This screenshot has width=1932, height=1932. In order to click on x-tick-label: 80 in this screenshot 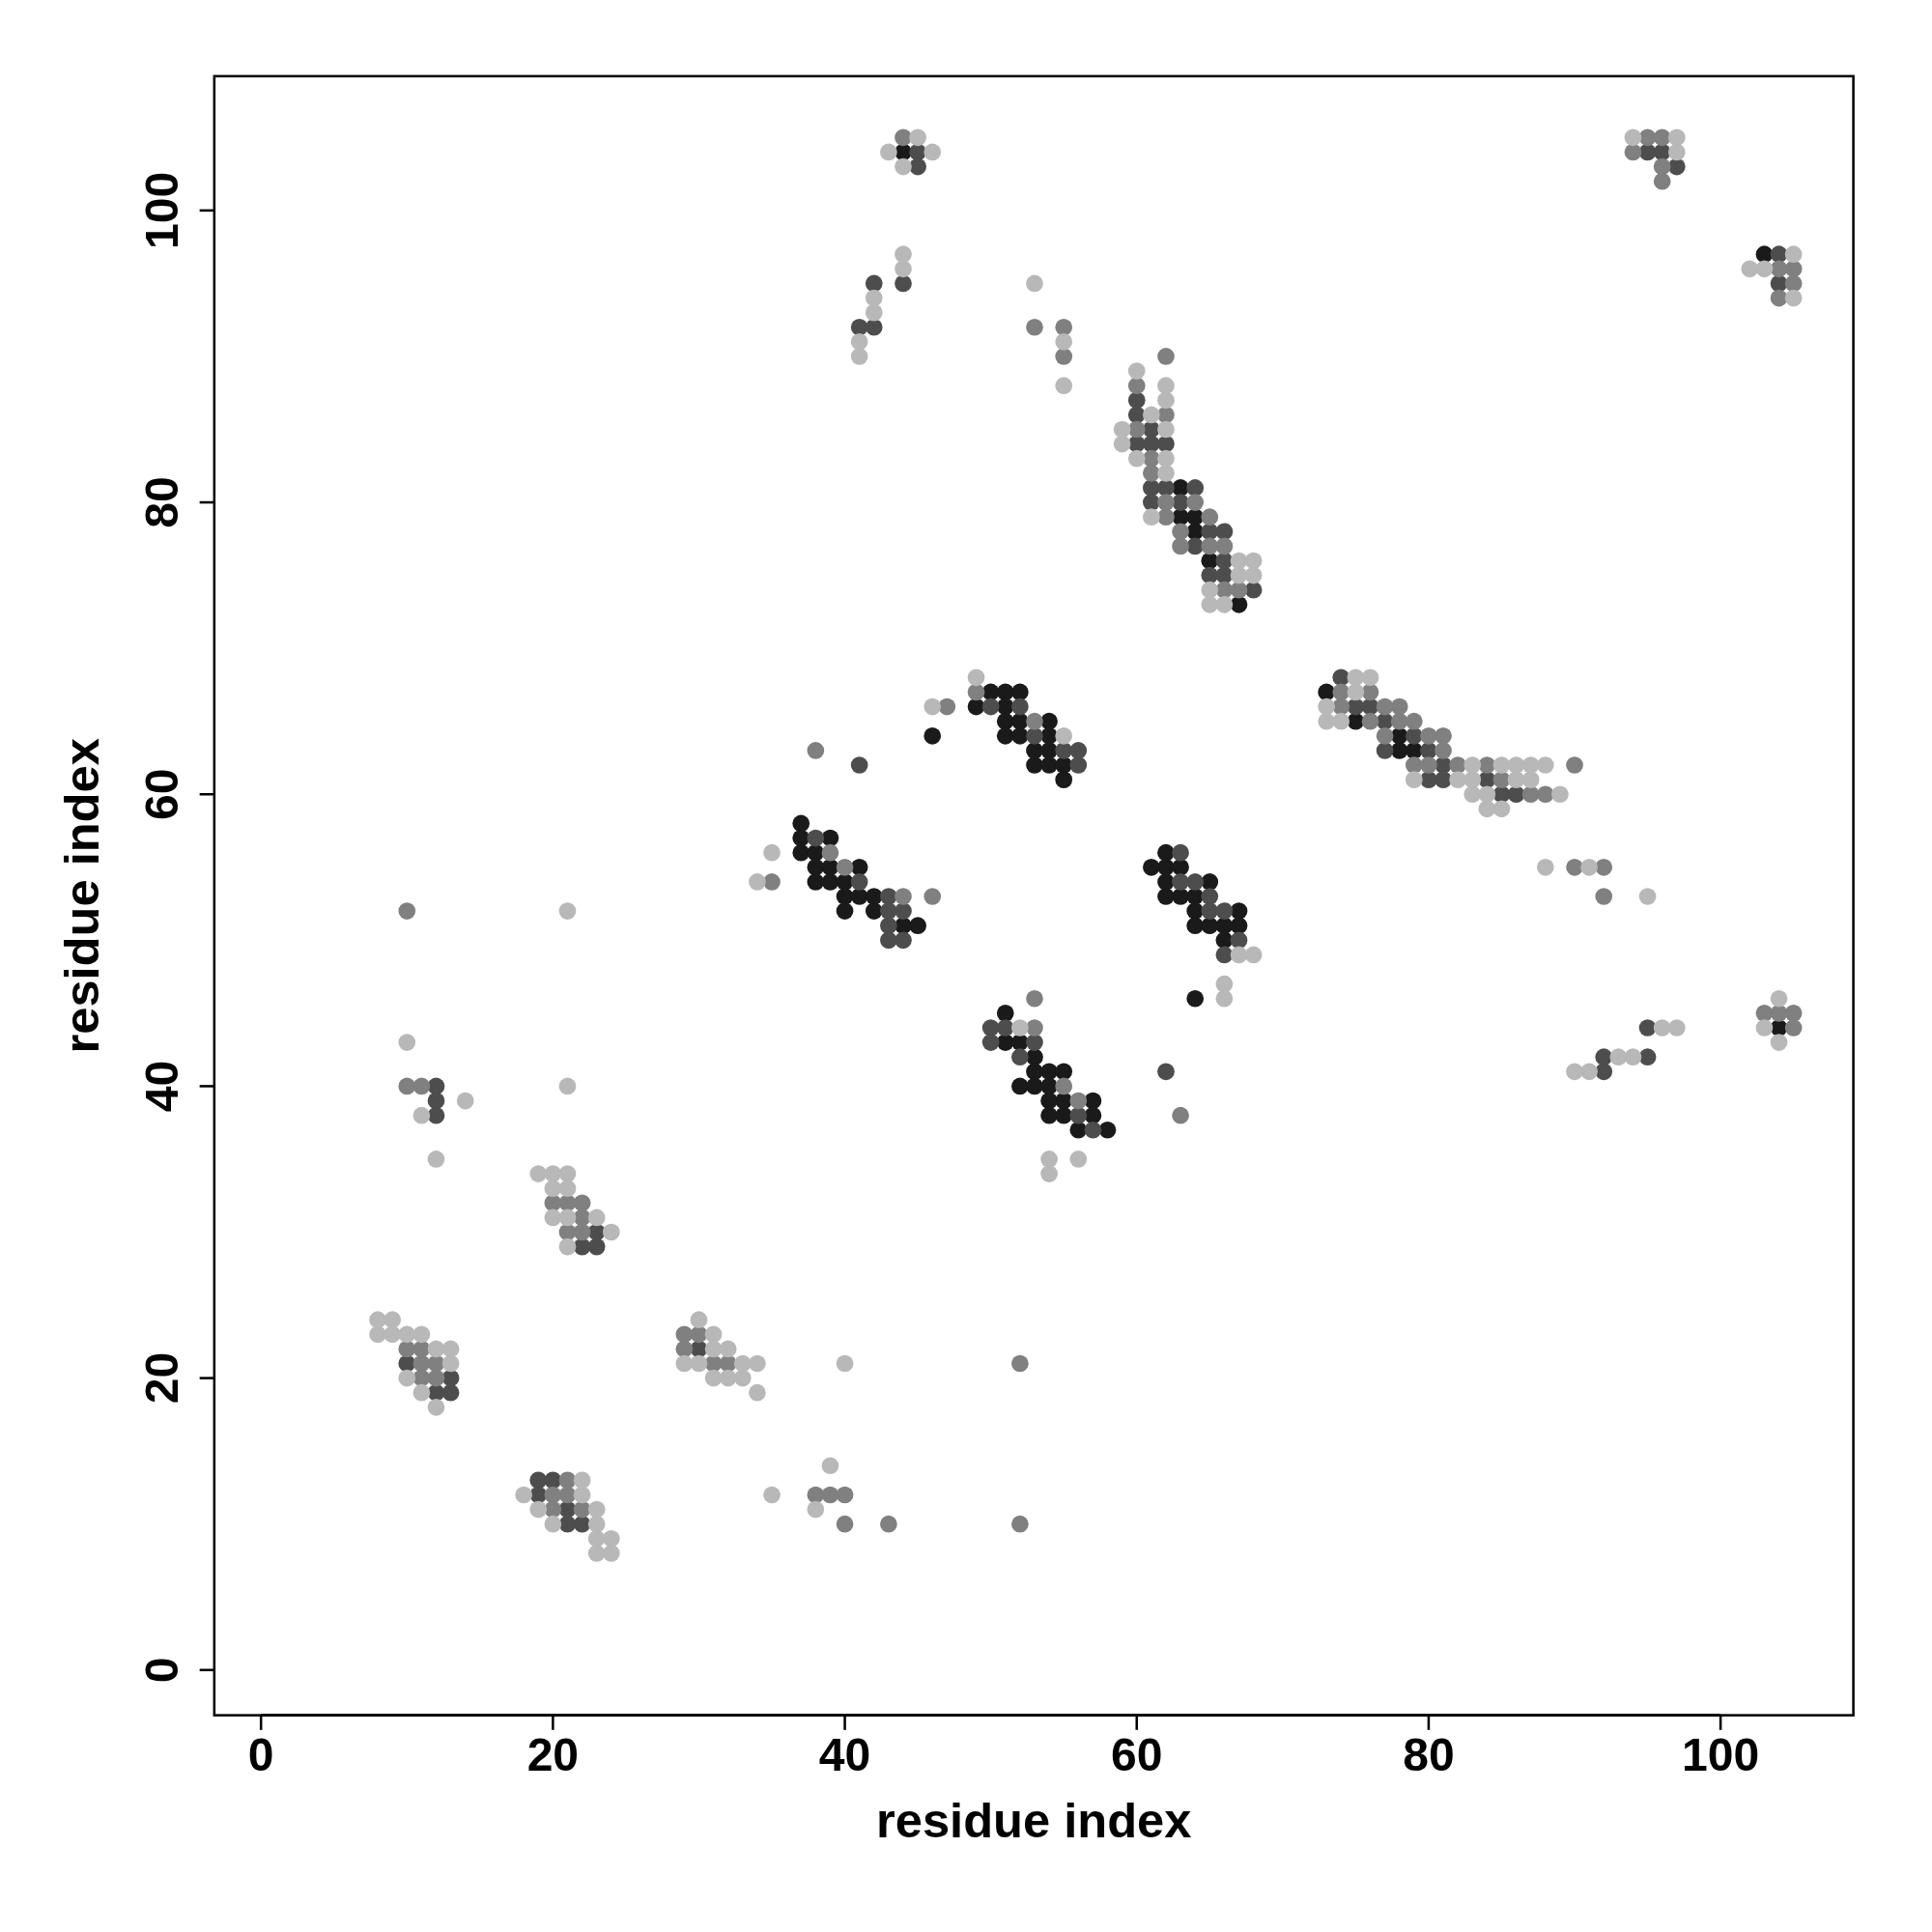, I will do `click(1429, 1753)`.